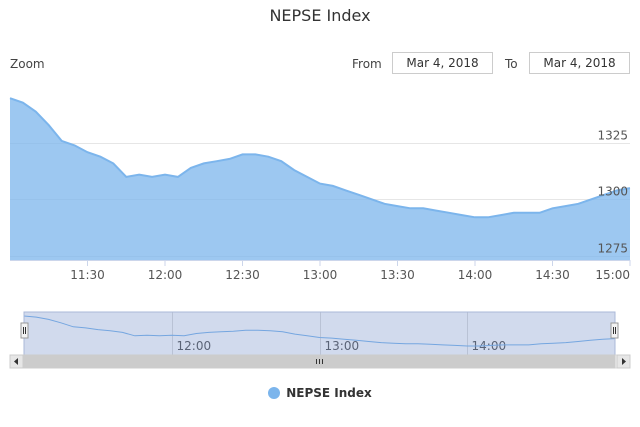 The width and height of the screenshot is (640, 427). Describe the element at coordinates (612, 275) in the screenshot. I see `x-tick-label: 15:00` at that location.